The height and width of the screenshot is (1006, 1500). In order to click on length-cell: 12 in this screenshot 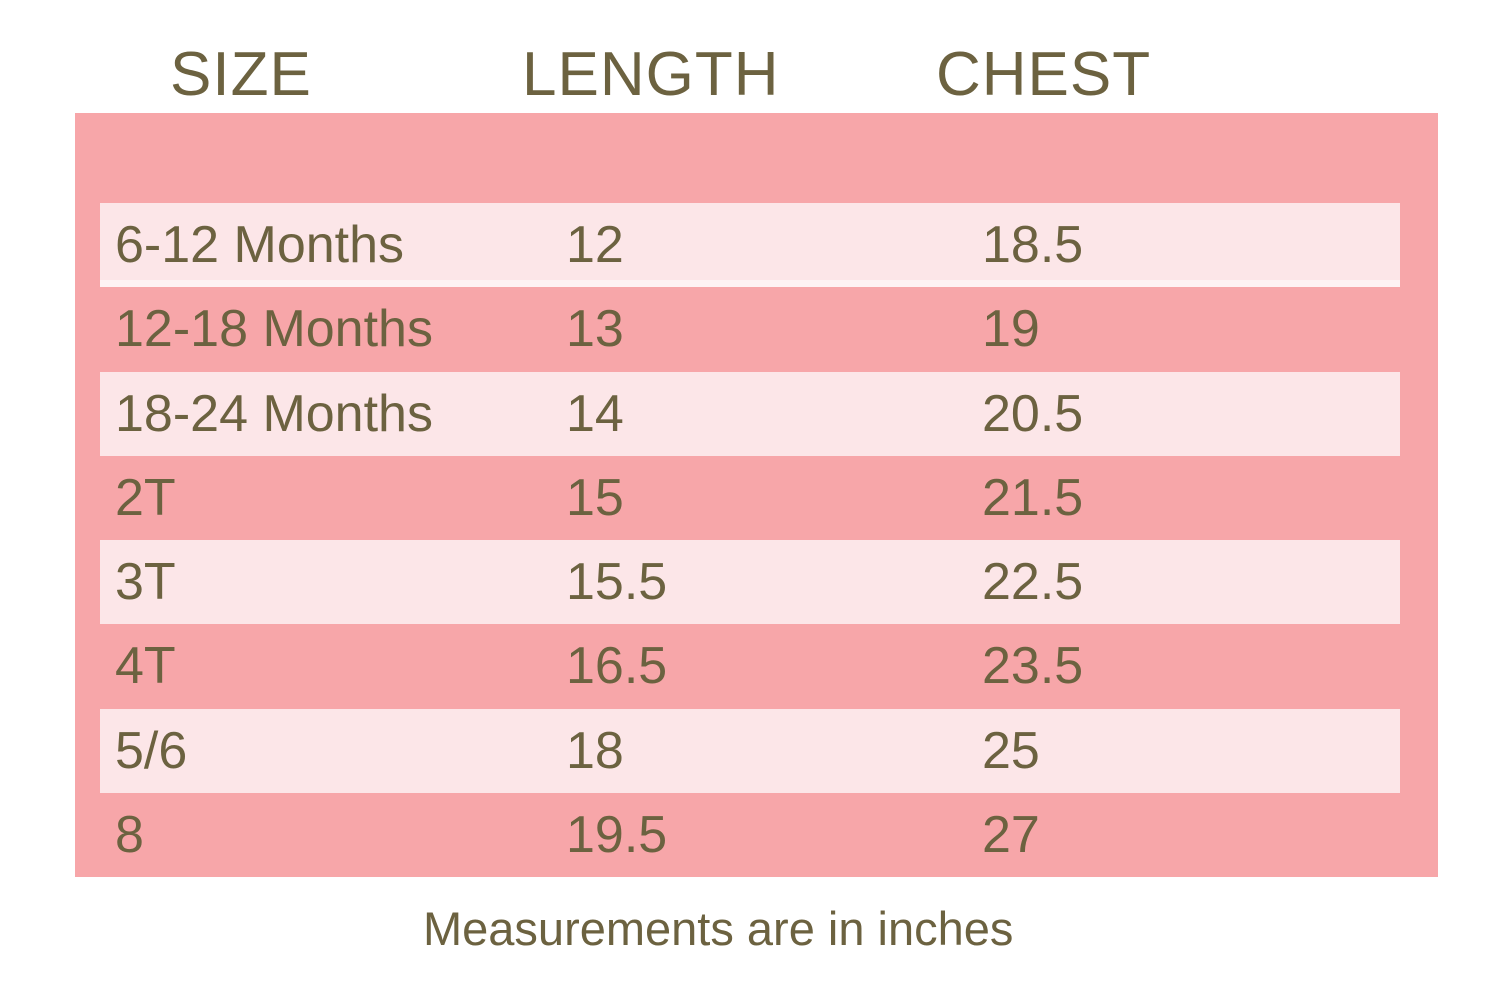, I will do `click(595, 245)`.